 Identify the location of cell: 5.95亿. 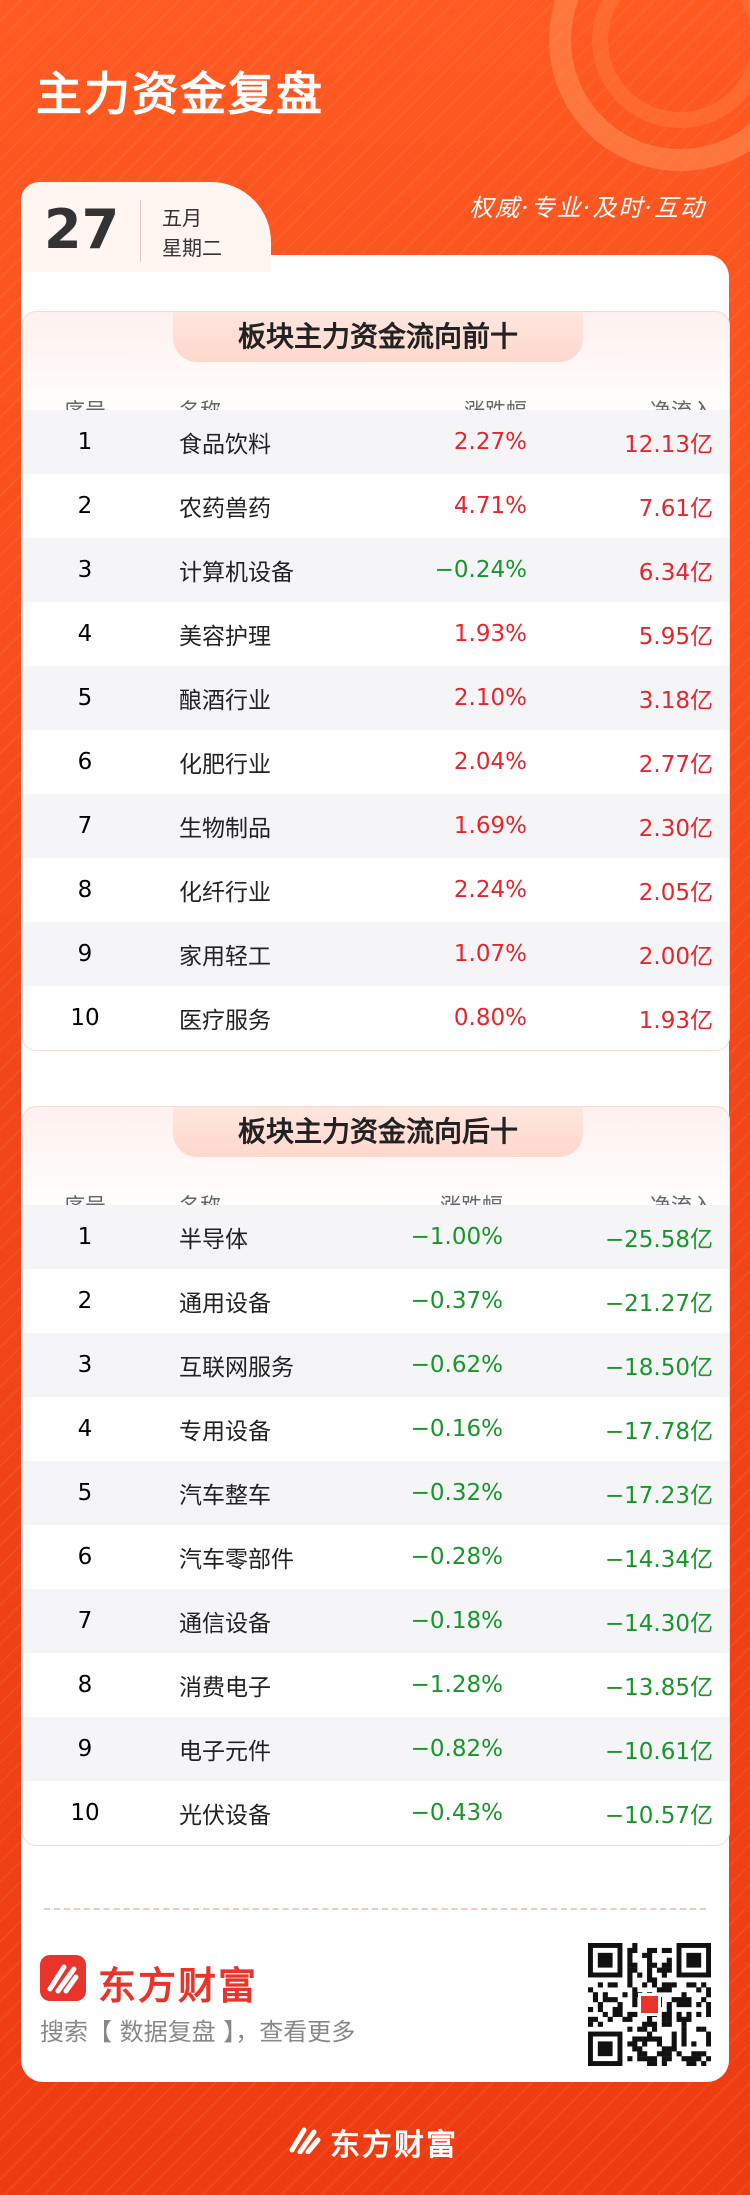
(675, 637).